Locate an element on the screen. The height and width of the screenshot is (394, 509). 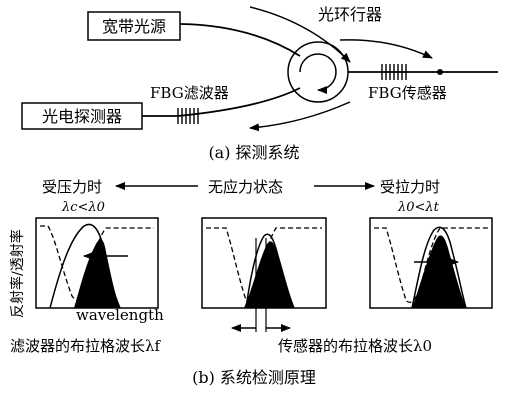
forward-light-arrow is located at coordinates (386, 49).